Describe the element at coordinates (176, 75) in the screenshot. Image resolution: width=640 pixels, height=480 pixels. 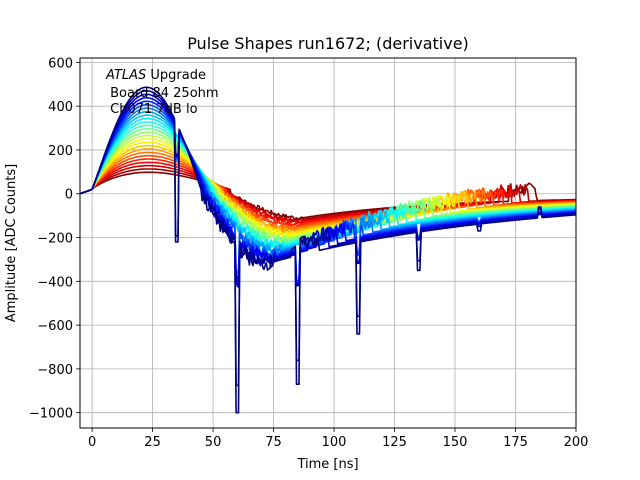
I see `annotation-upgrade: Upgrade` at that location.